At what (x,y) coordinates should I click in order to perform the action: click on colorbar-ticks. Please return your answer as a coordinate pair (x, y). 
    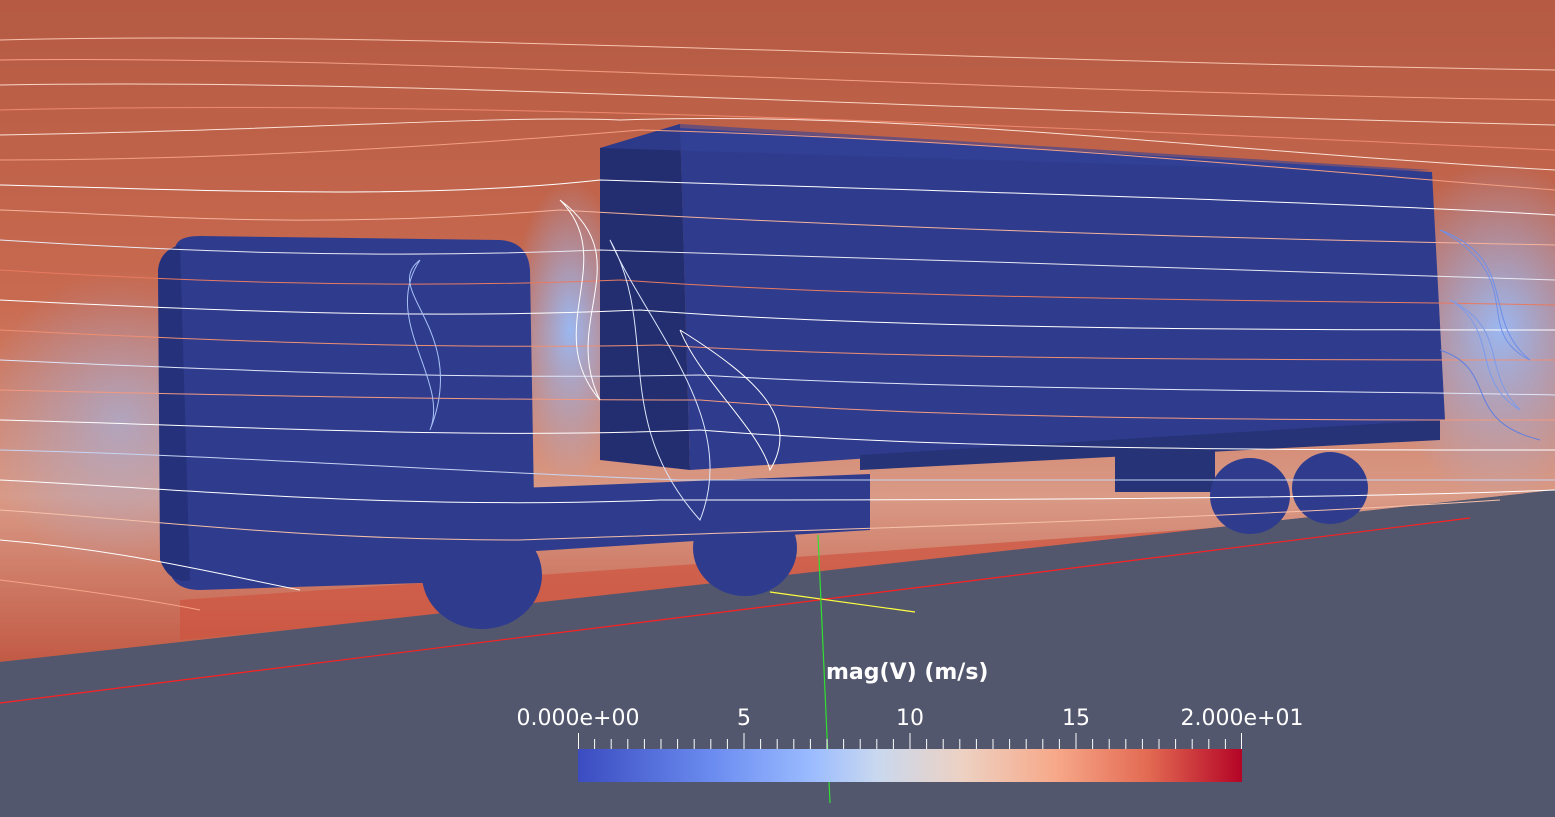
    Looking at the image, I should click on (910, 741).